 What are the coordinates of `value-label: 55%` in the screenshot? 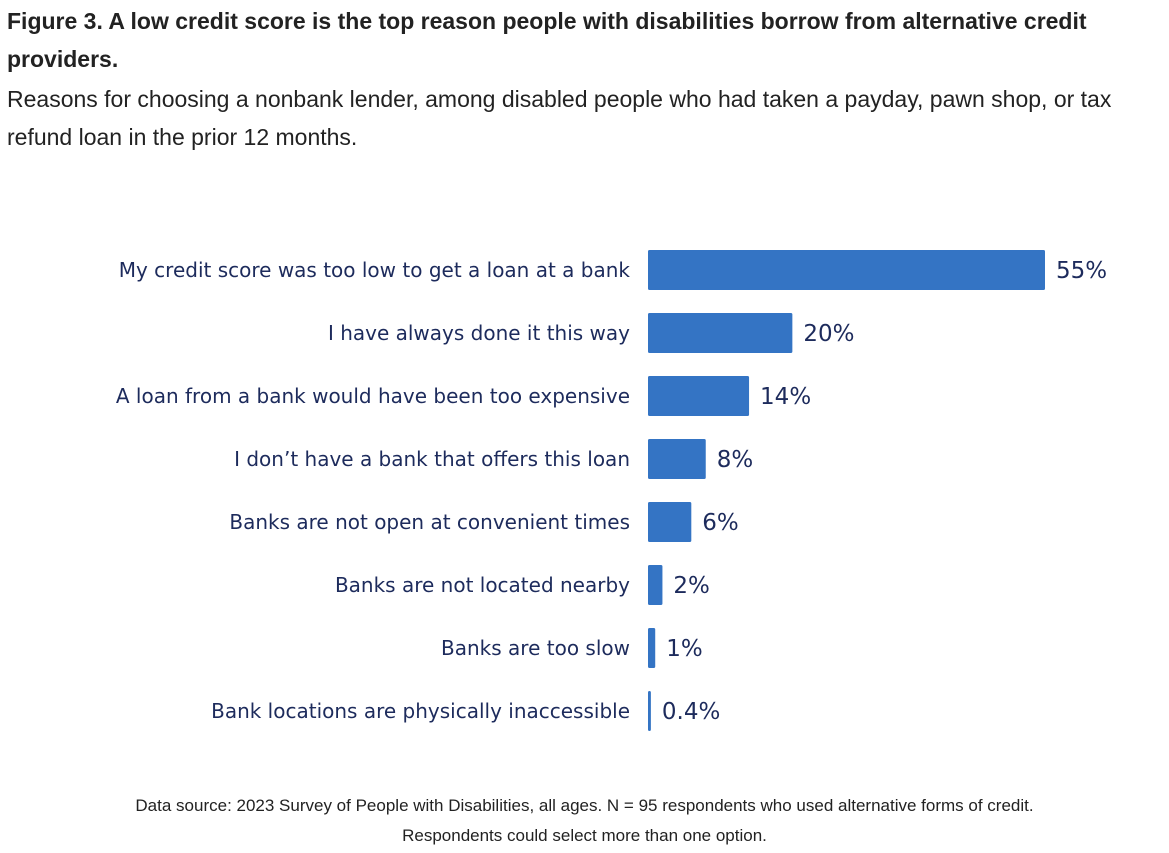 It's located at (1081, 271).